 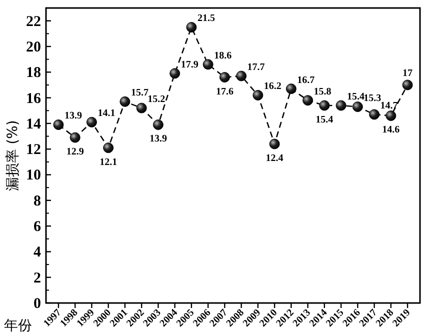 What do you see at coordinates (33, 73) in the screenshot?
I see `y-tick-label: 18` at bounding box center [33, 73].